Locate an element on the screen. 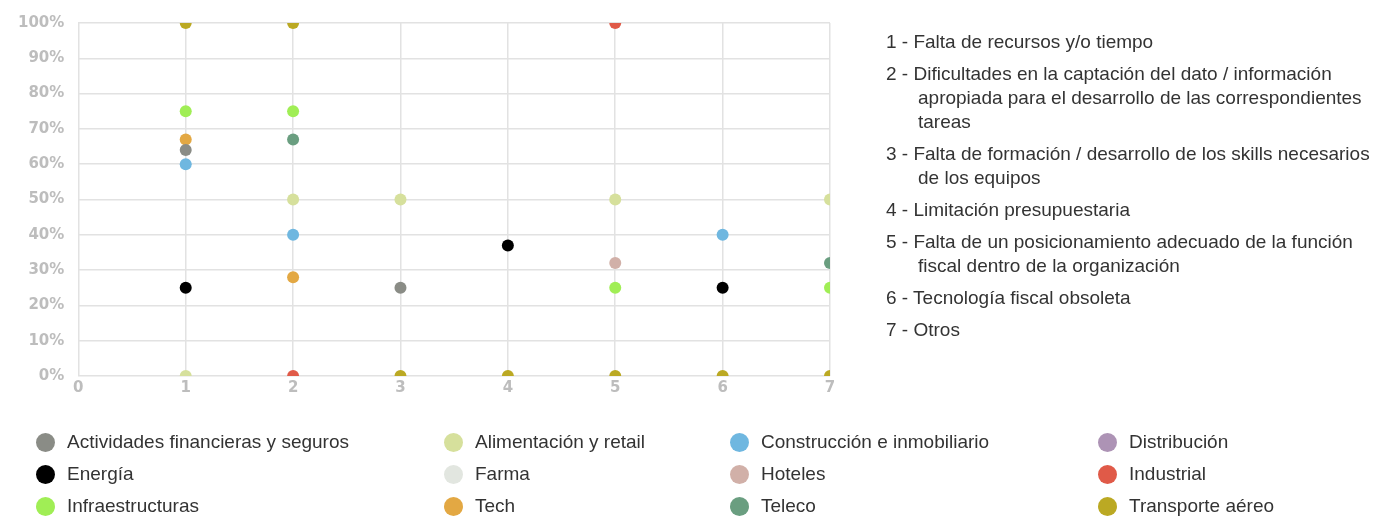 The height and width of the screenshot is (520, 1400). y-tick-label: 100% is located at coordinates (41, 21).